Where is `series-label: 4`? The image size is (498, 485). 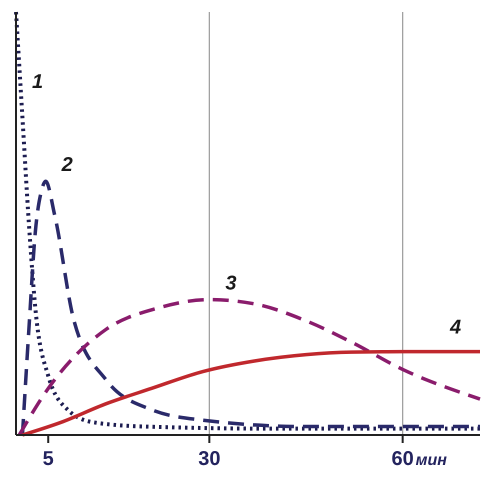
series-label: 4 is located at coordinates (455, 327).